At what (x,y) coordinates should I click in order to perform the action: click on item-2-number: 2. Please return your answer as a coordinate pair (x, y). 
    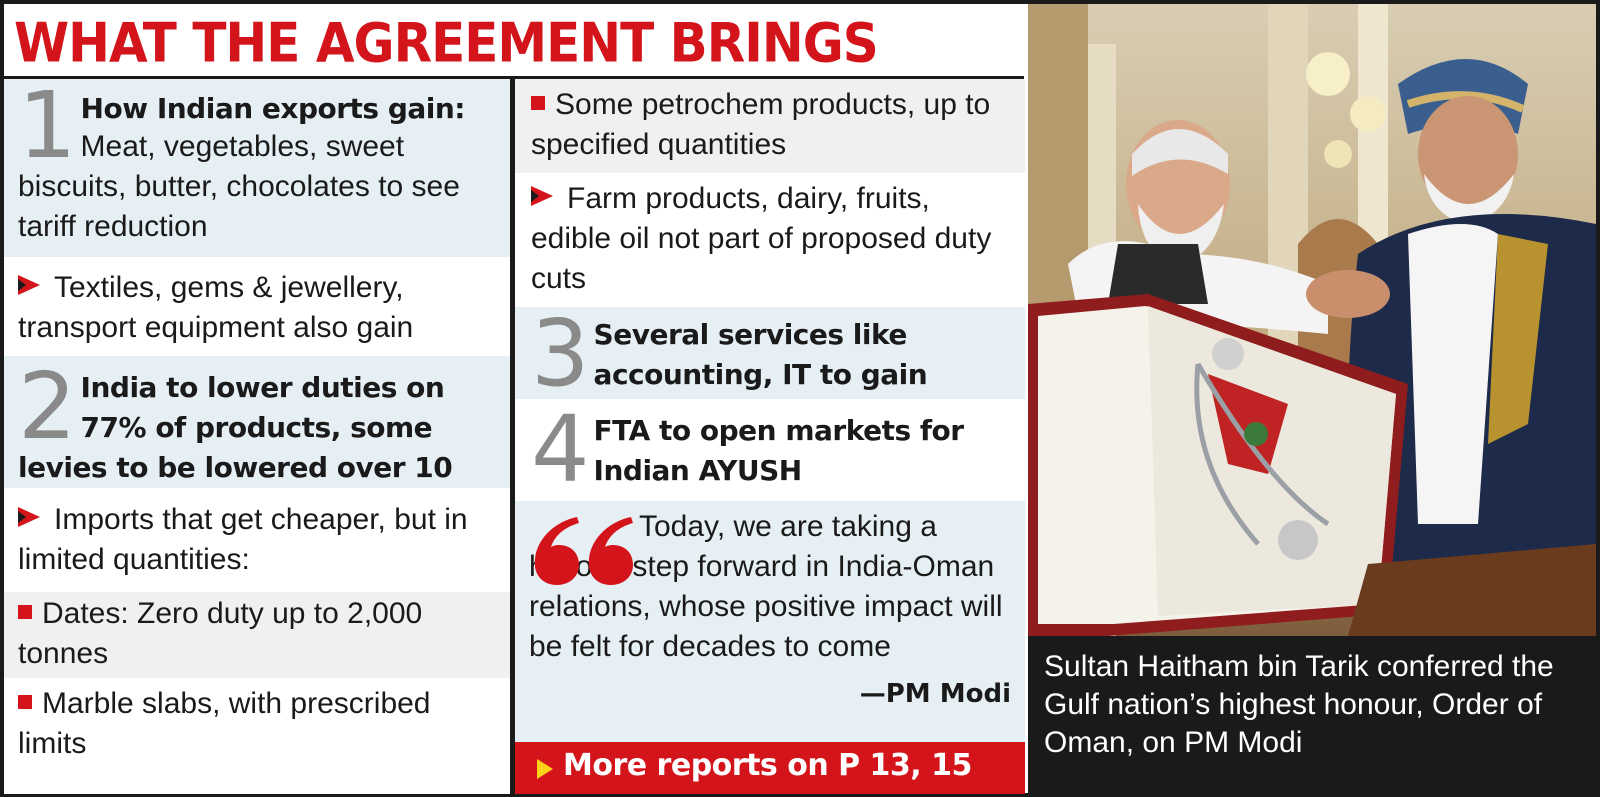
    Looking at the image, I should click on (47, 408).